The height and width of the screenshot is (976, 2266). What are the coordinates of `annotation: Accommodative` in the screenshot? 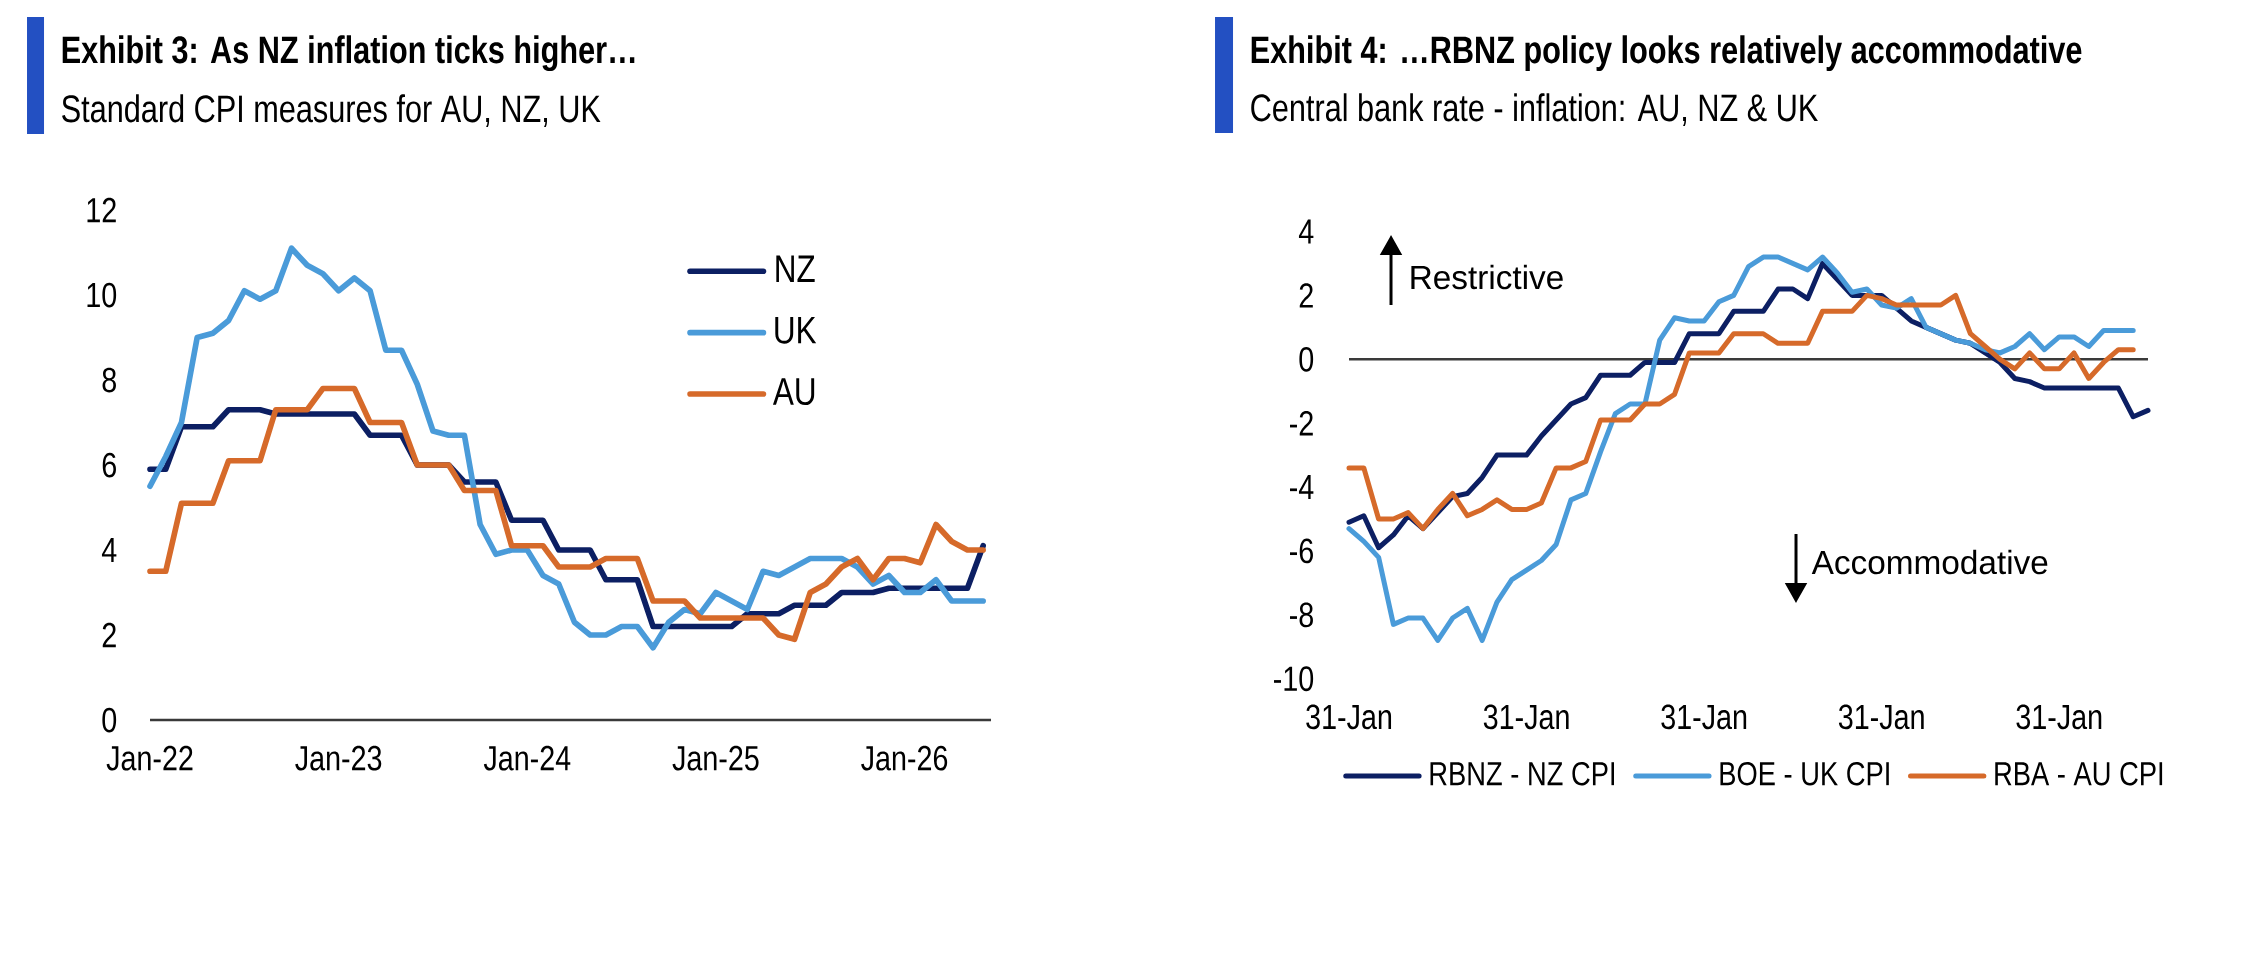 It's located at (1929, 562).